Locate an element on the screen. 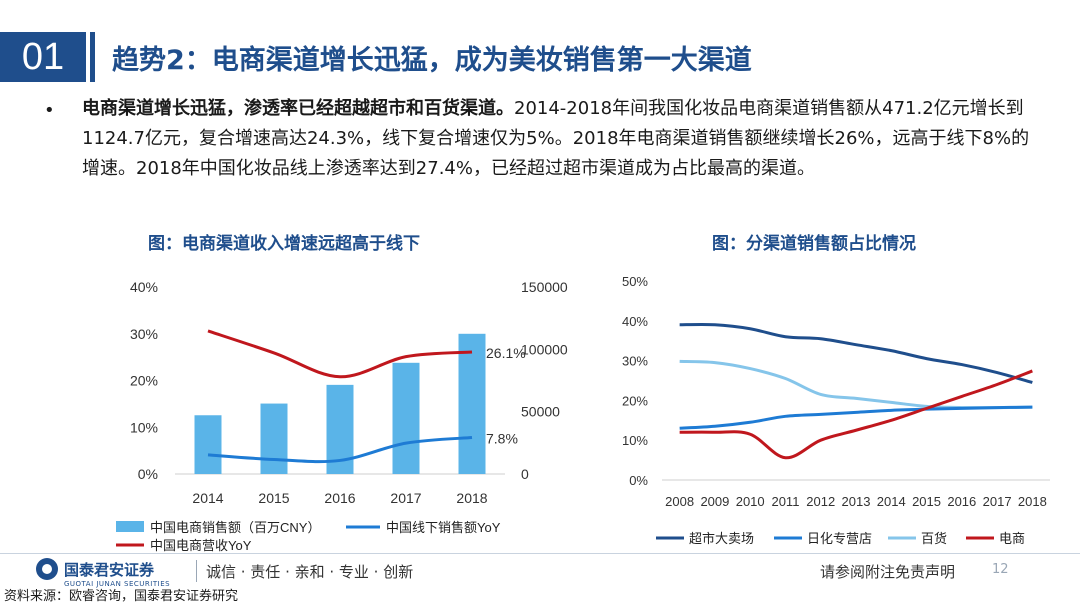 The width and height of the screenshot is (1080, 608). chart1-x-tick: 2018 is located at coordinates (471, 498).